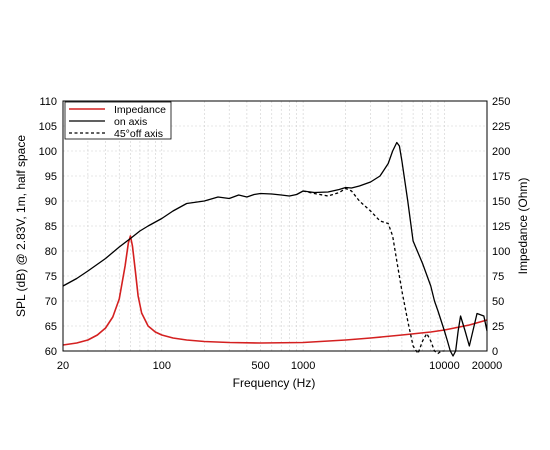  Describe the element at coordinates (303, 366) in the screenshot. I see `x-tick-label: 1000` at that location.